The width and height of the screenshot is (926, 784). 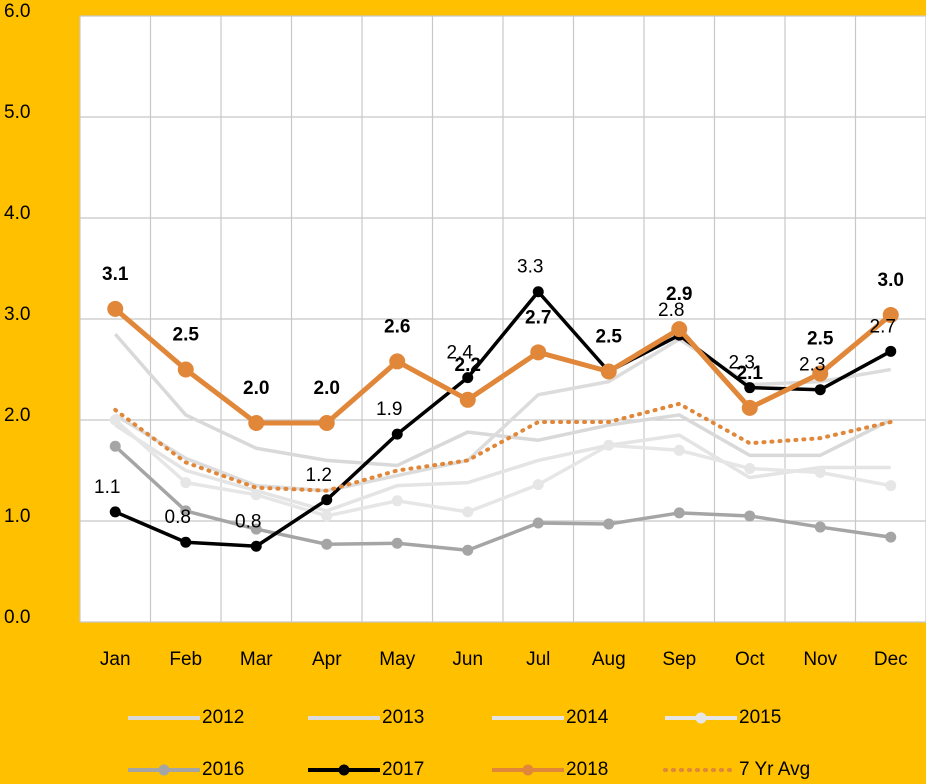 What do you see at coordinates (319, 475) in the screenshot?
I see `data-label: 1.2` at bounding box center [319, 475].